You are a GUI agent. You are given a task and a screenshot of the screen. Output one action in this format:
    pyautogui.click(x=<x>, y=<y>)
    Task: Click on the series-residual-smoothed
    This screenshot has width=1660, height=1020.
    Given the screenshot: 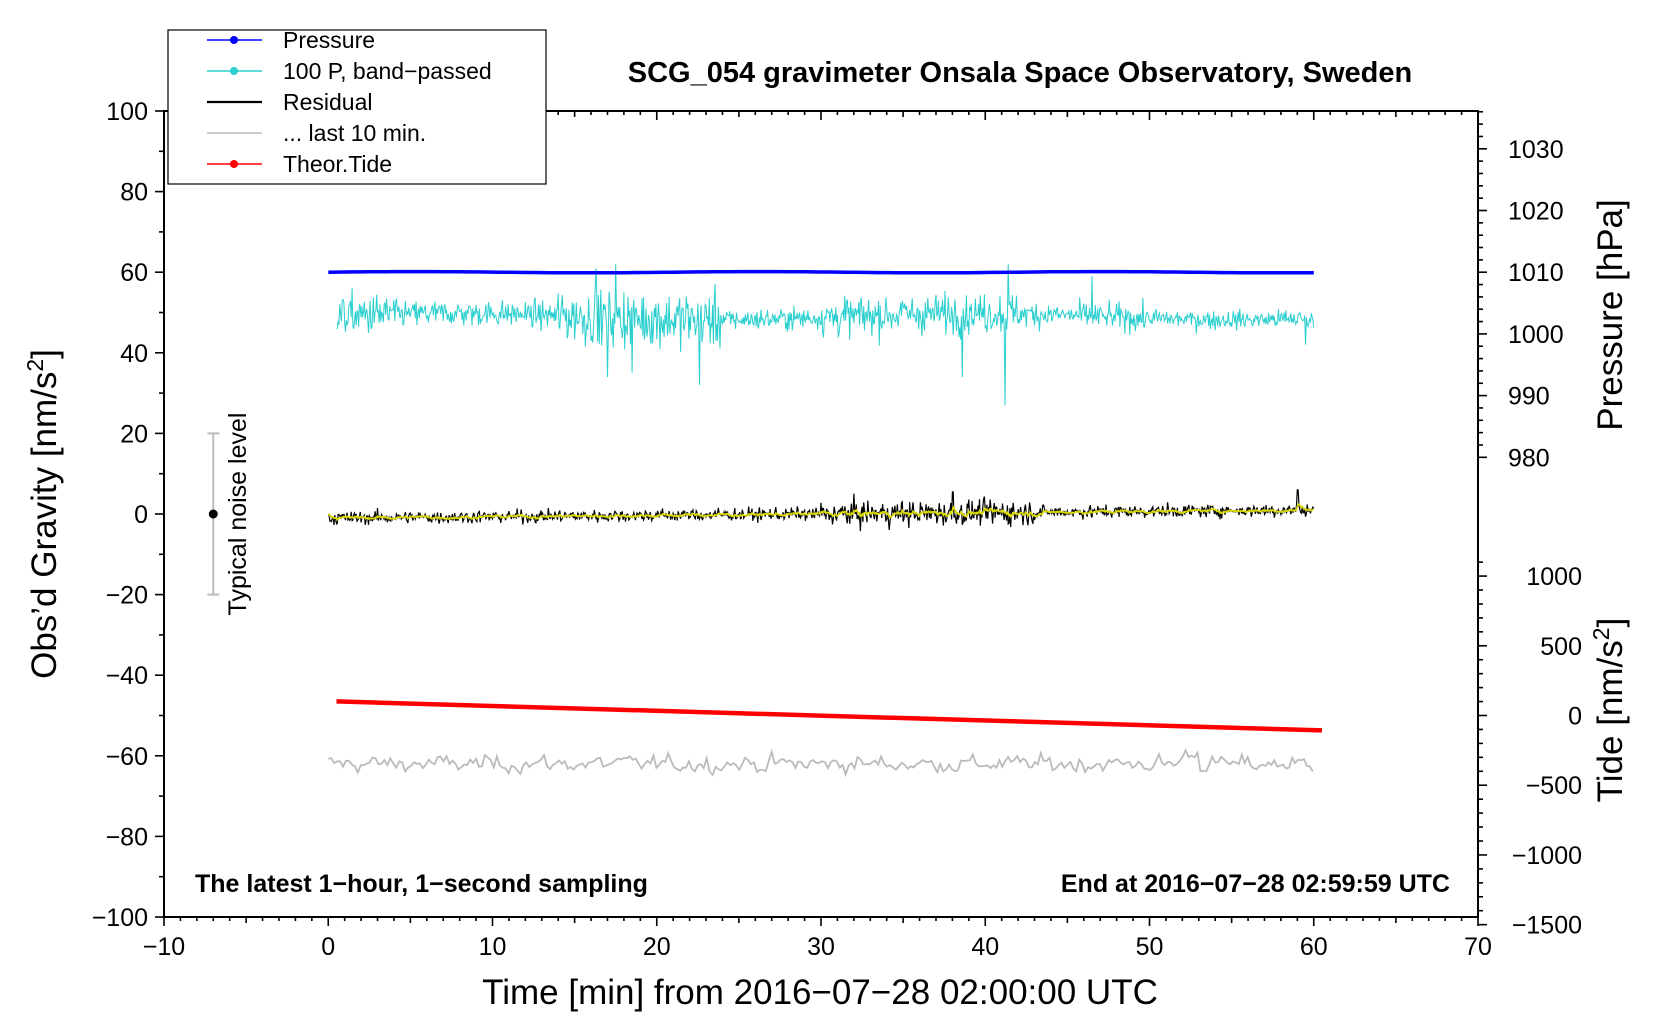 What is the action you would take?
    pyautogui.click(x=821, y=512)
    